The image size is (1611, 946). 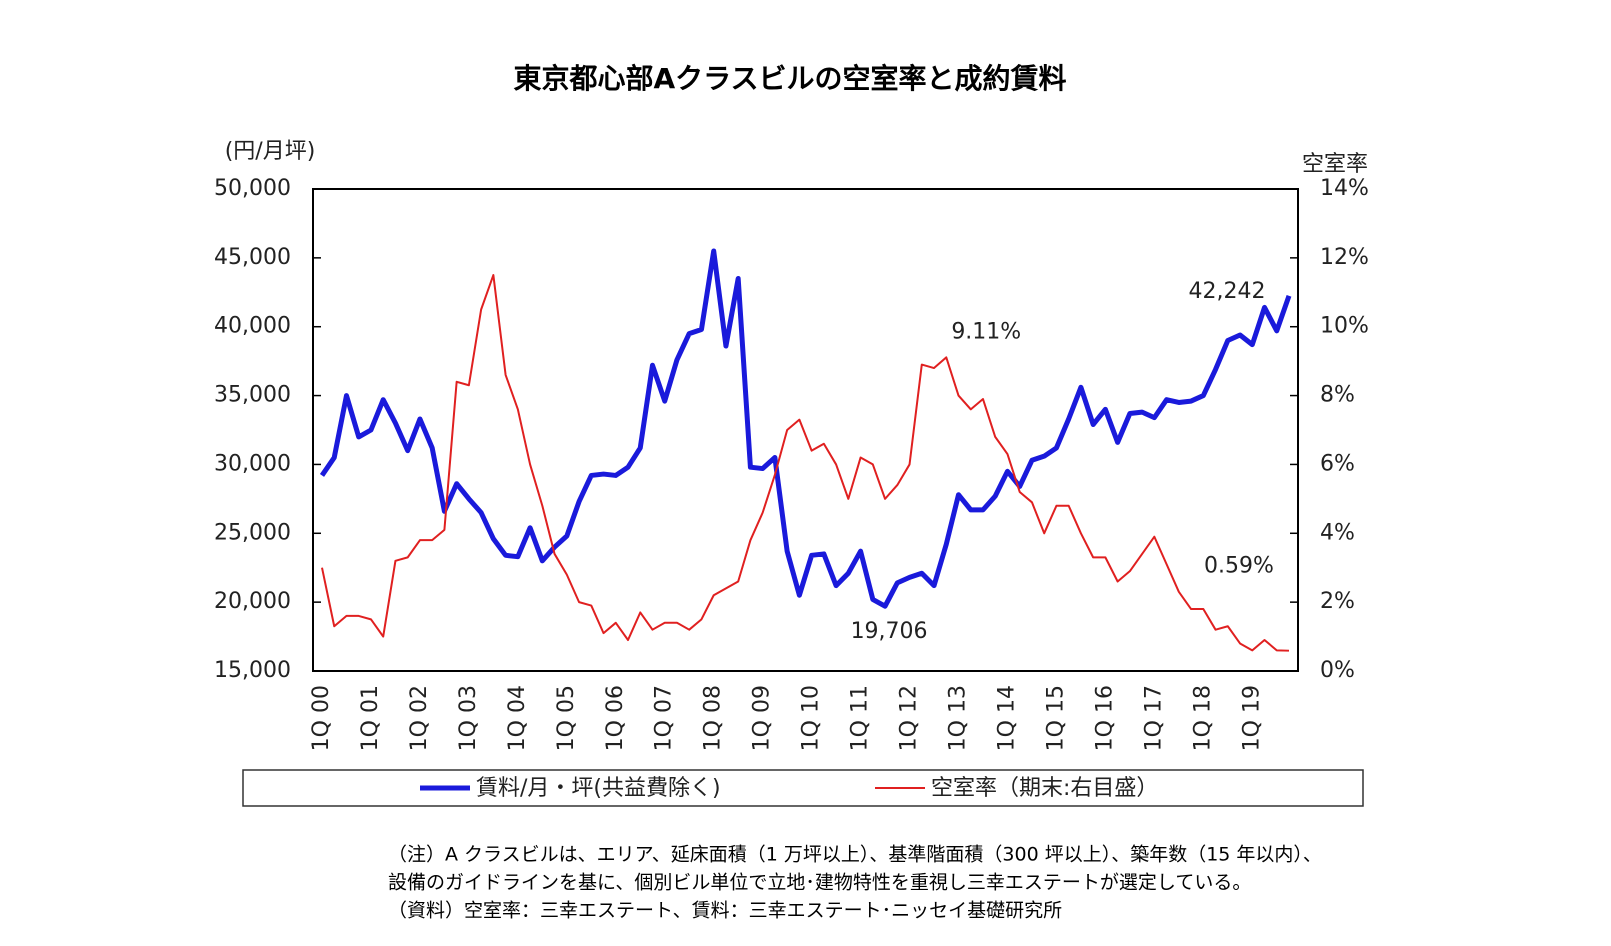 I want to click on y-tick-label: 50,000, so click(x=252, y=188).